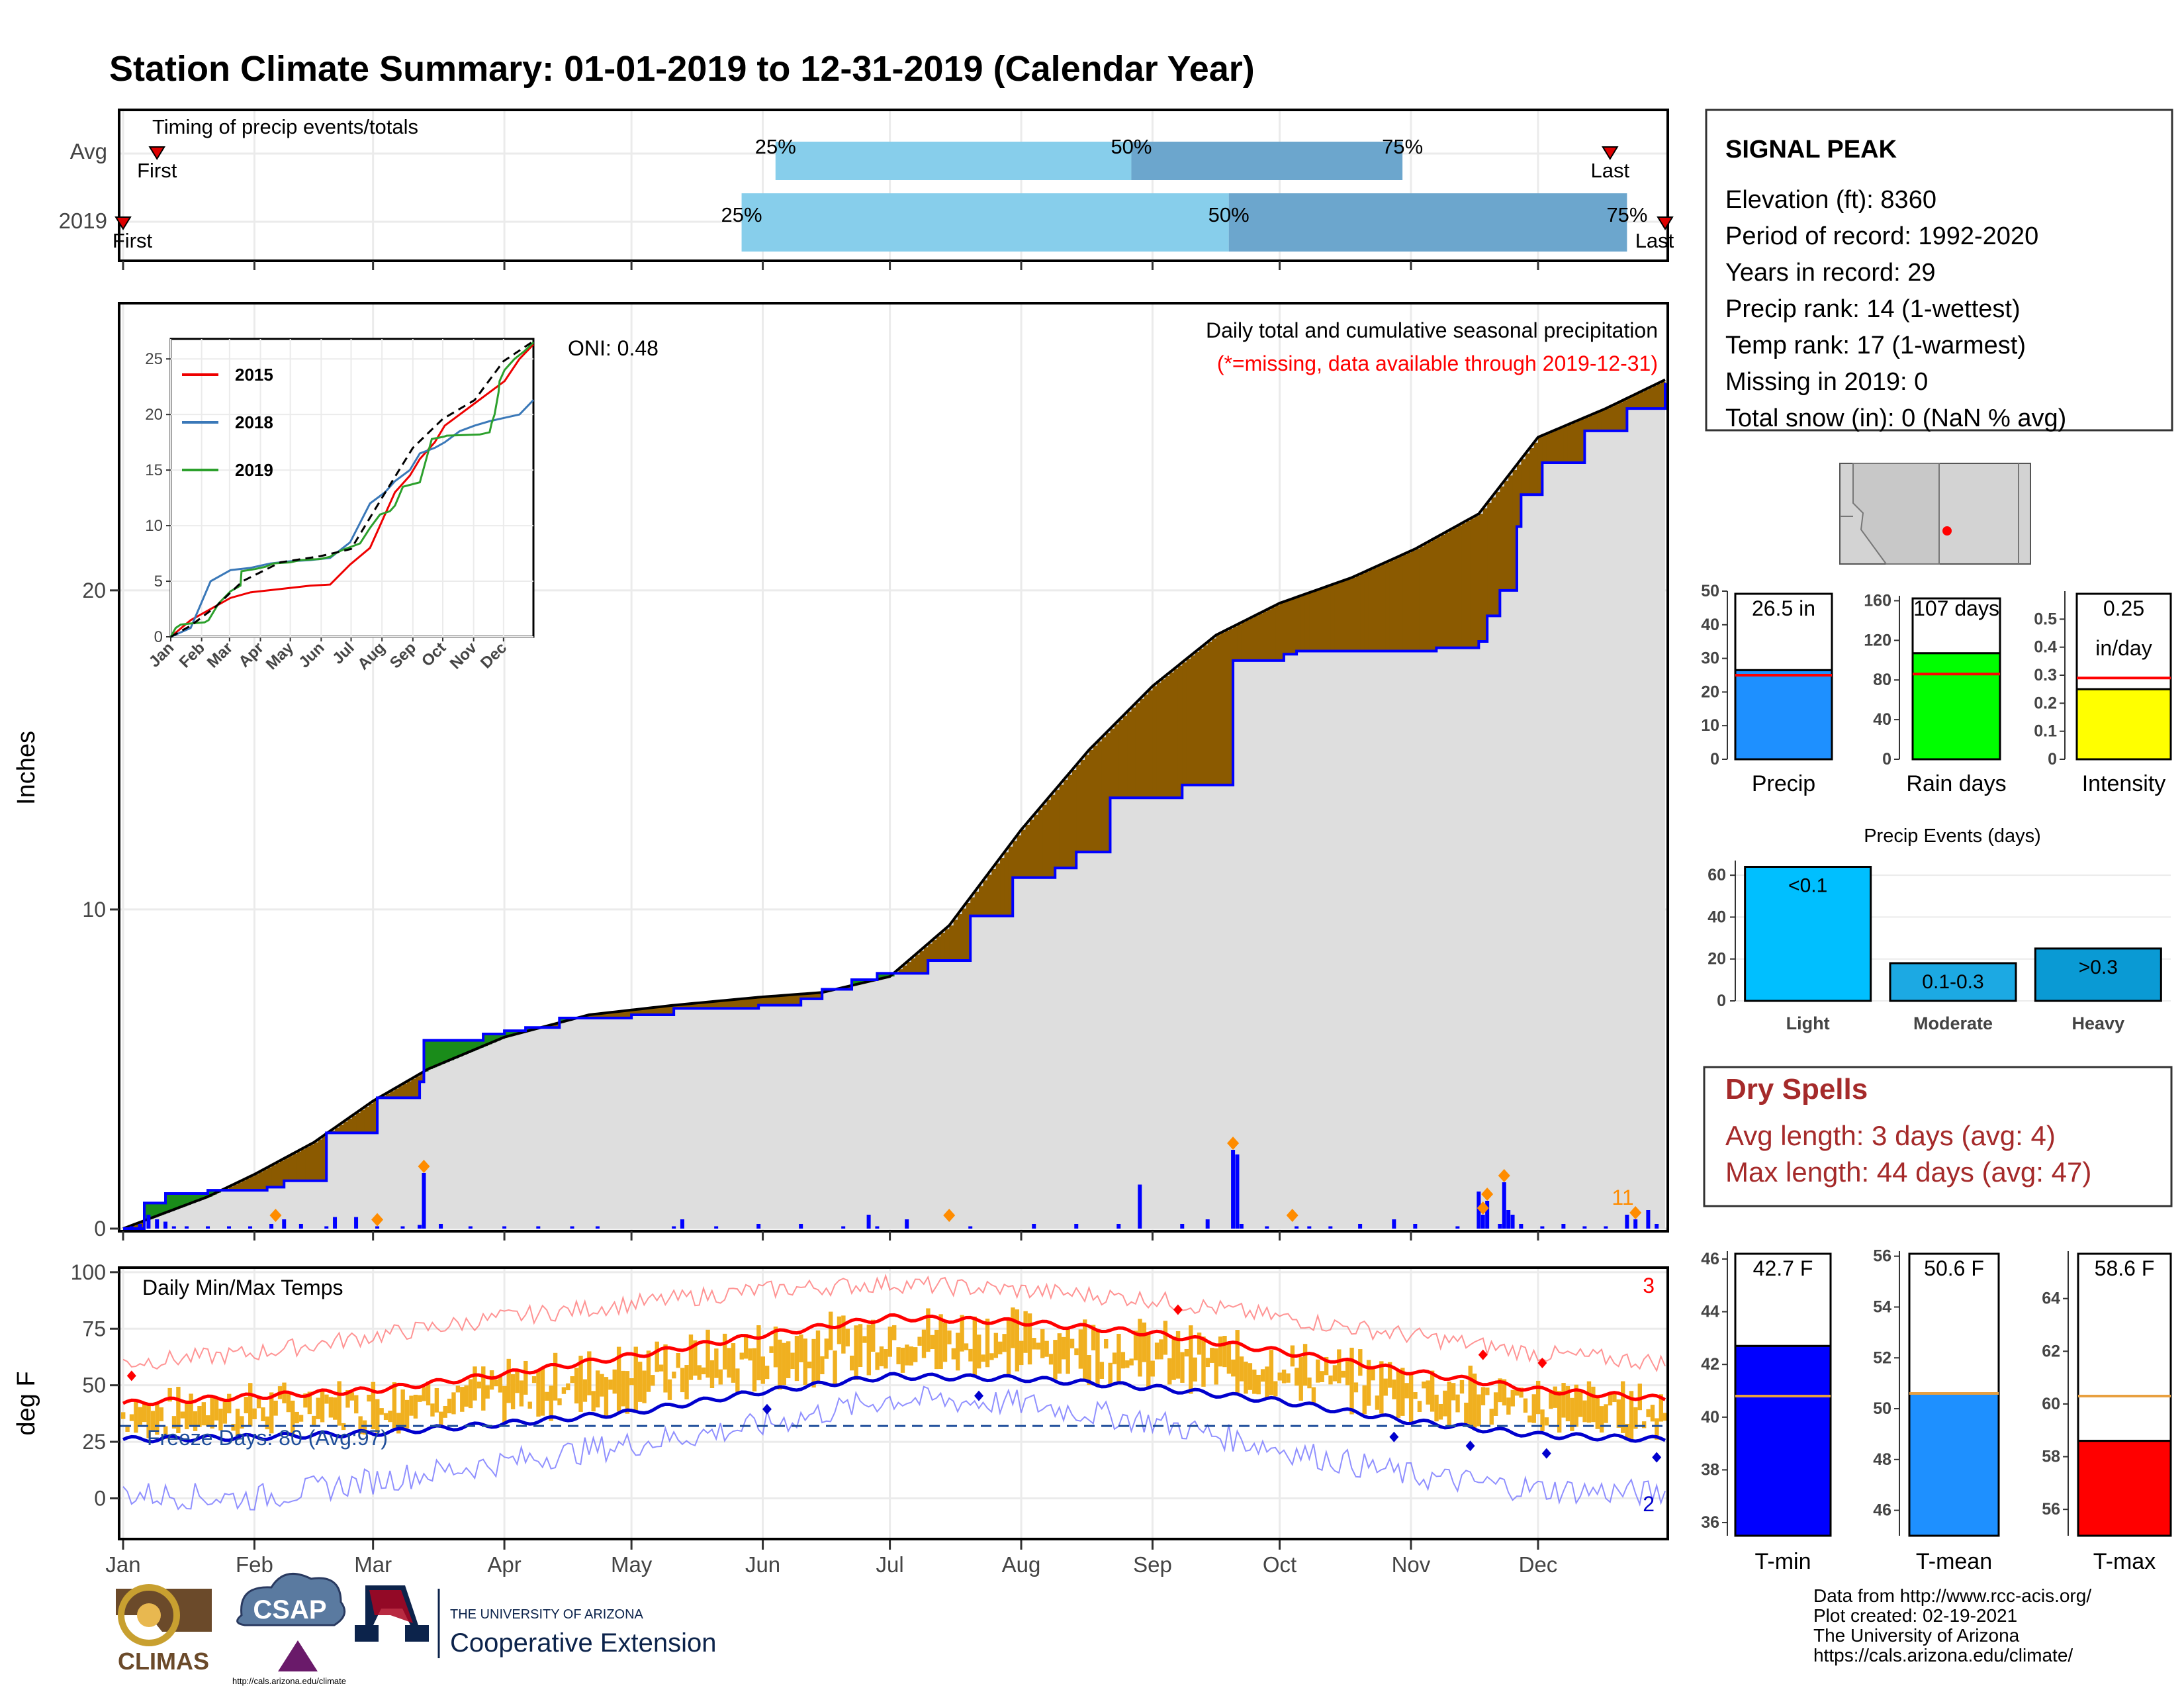  What do you see at coordinates (1710, 725) in the screenshot?
I see `summary-bar-ytick-label: 10` at bounding box center [1710, 725].